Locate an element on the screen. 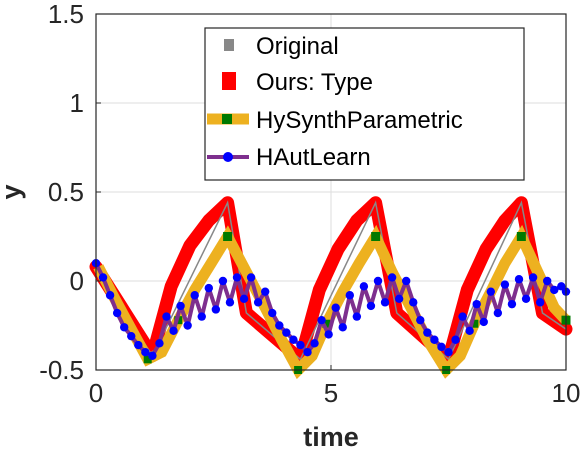 This screenshot has height=451, width=581. x-tick-label: 5 is located at coordinates (331, 393).